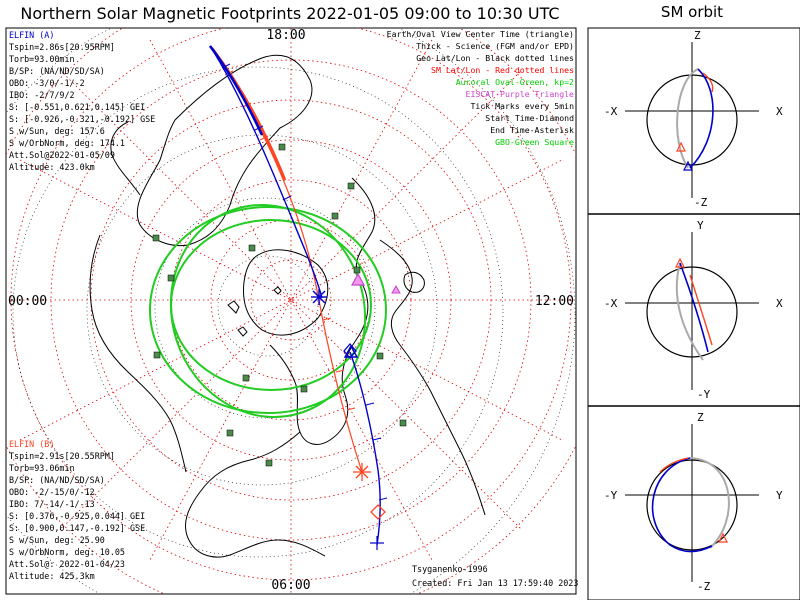 The height and width of the screenshot is (604, 800). I want to click on legend-line: SM Lat/Lon - Red dotted lines, so click(502, 70).